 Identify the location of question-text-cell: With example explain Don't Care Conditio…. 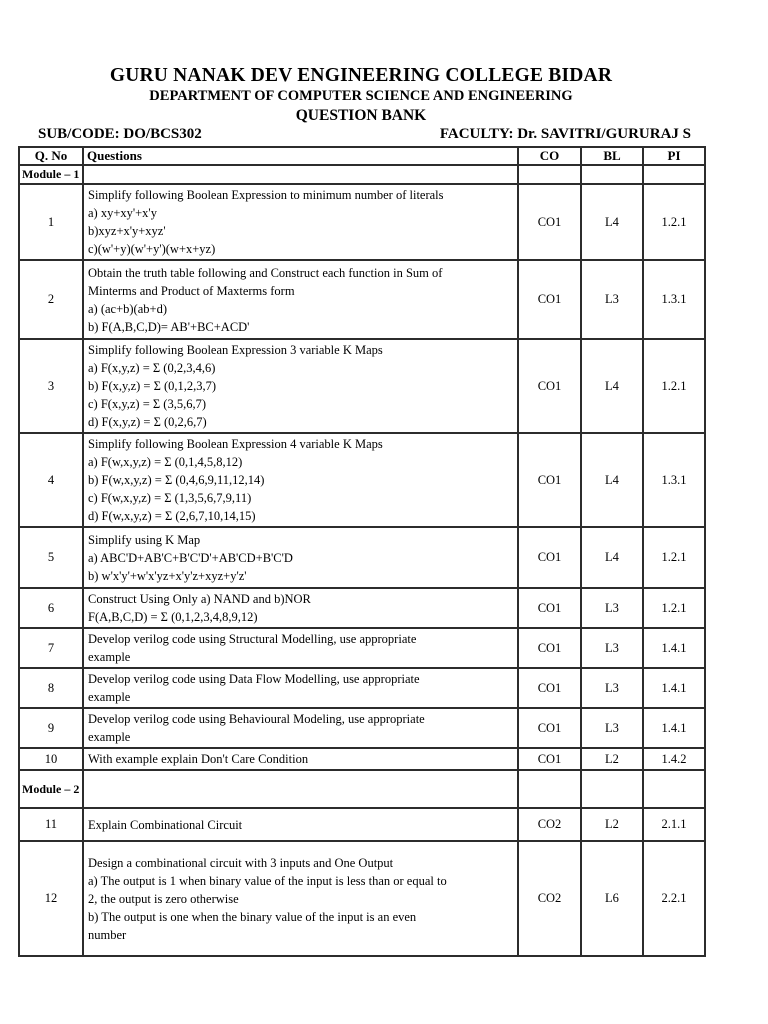
(300, 759).